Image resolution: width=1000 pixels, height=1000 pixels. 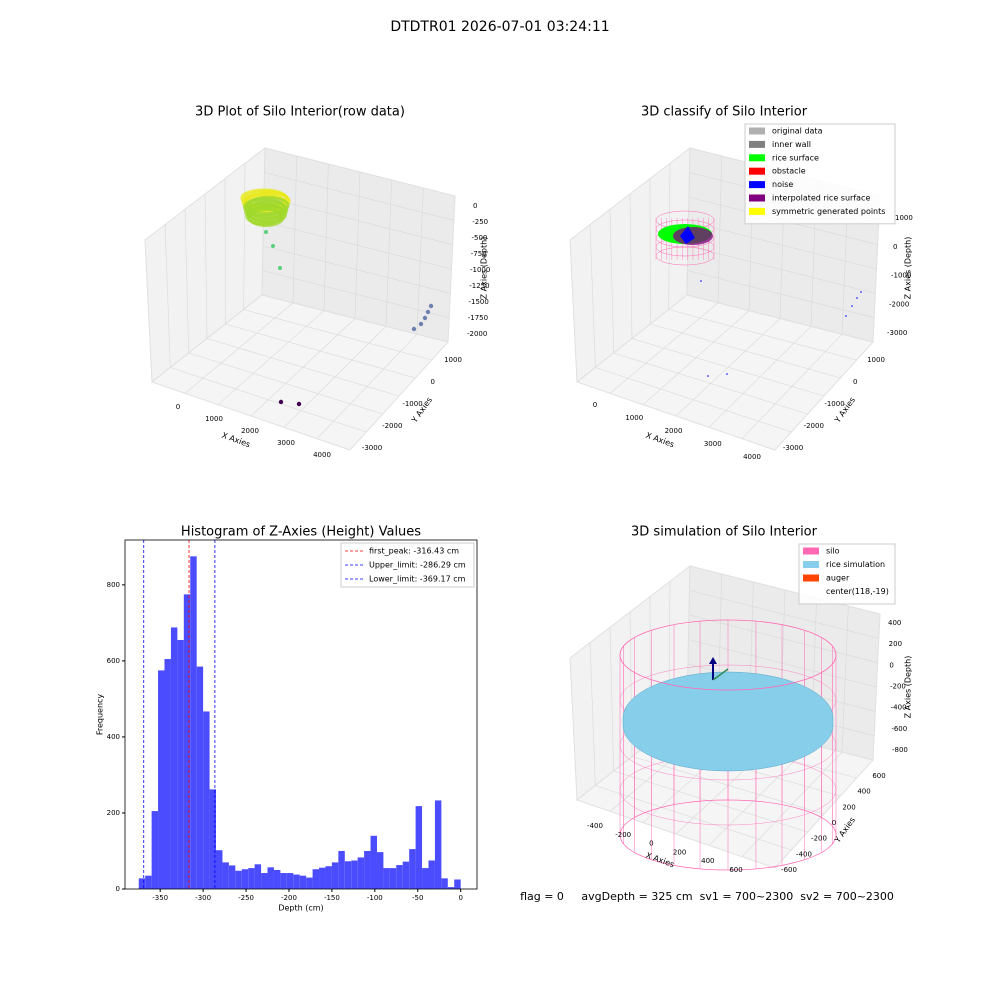 What do you see at coordinates (375, 898) in the screenshot?
I see `x-tick-label: -100` at bounding box center [375, 898].